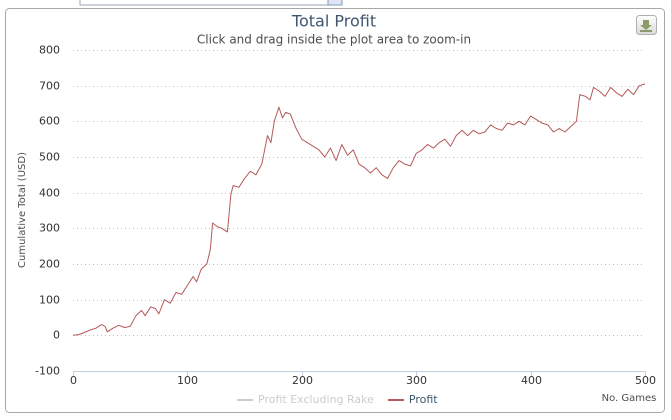 The height and width of the screenshot is (420, 671). I want to click on select-arrow, so click(335, 3).